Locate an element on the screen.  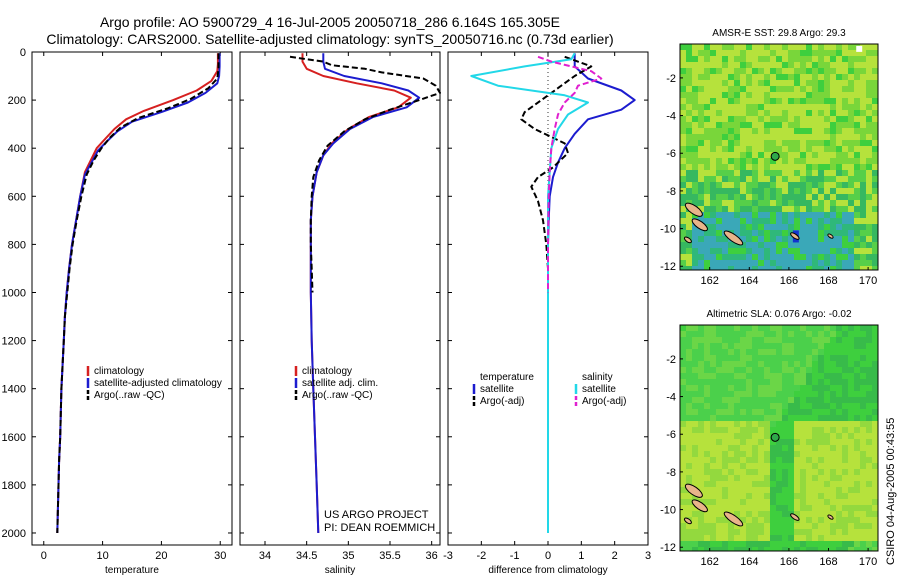
map-field is located at coordinates (779, 157).